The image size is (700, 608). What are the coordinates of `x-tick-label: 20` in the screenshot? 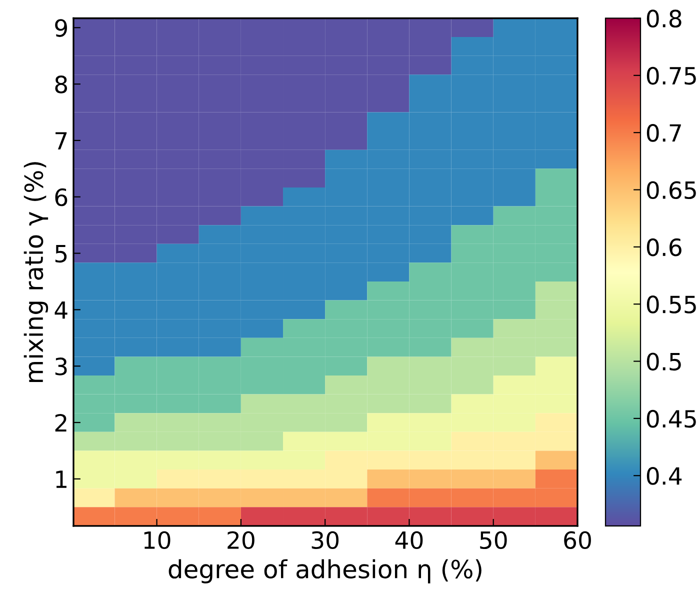 It's located at (241, 540).